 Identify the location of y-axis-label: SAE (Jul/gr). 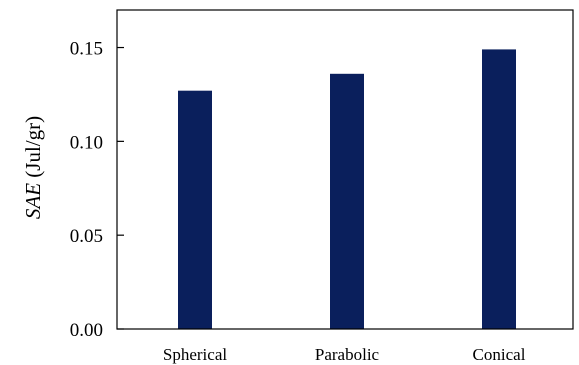
(33, 167).